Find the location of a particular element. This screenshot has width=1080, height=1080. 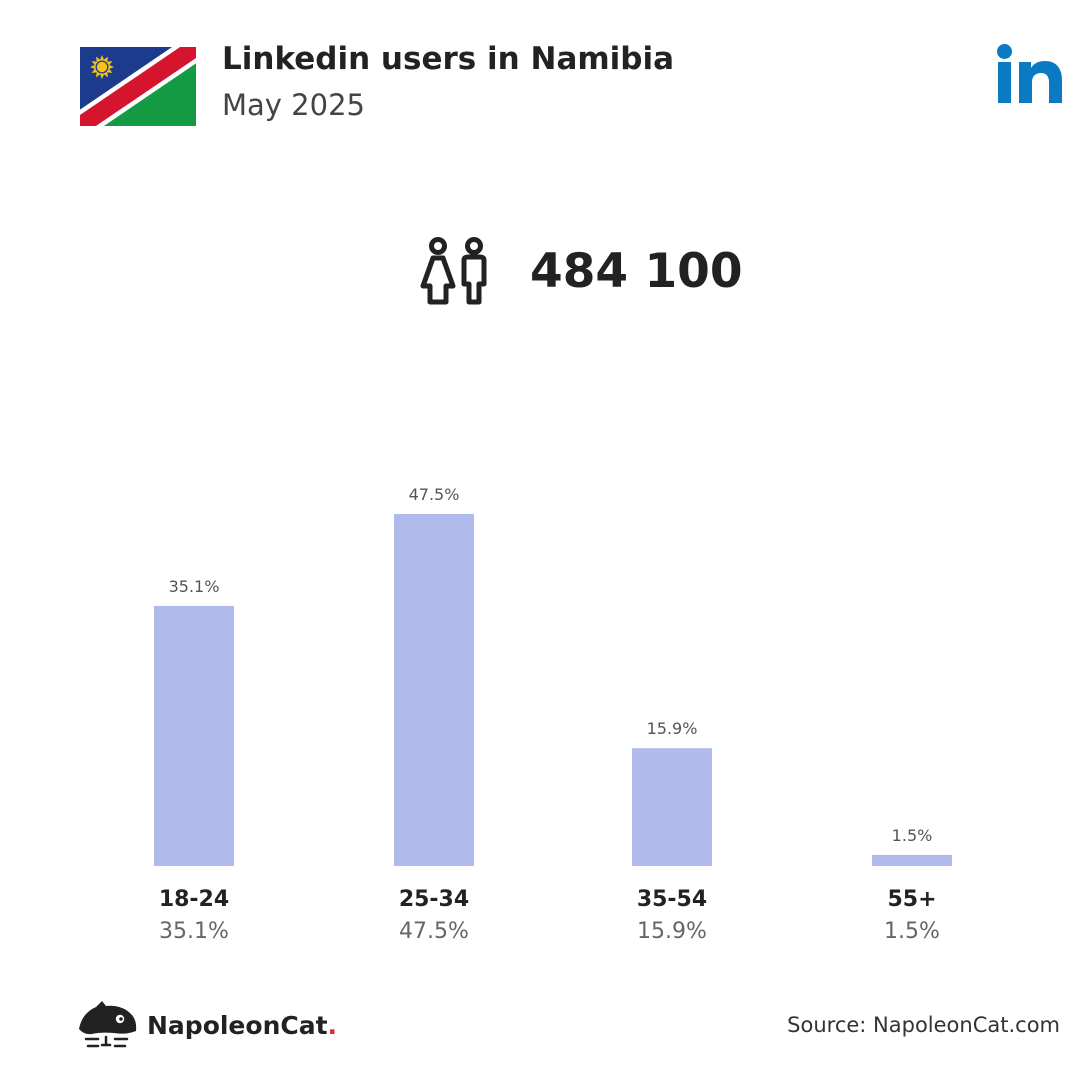

bar-value-label: 1.5% is located at coordinates (912, 835).